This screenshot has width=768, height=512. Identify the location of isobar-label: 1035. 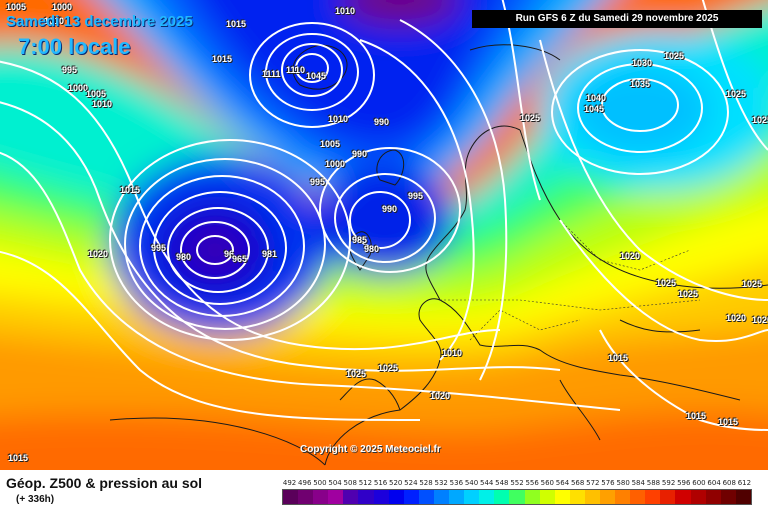
(640, 84).